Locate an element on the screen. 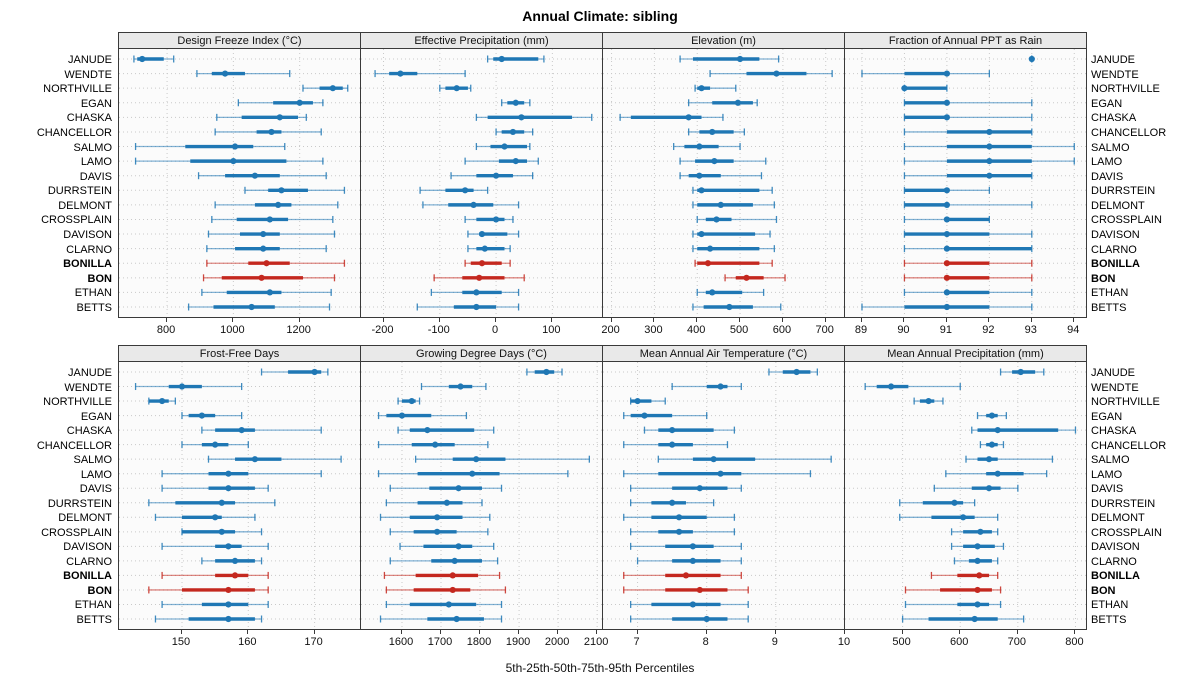 The image size is (1200, 700). x-tick-label: 93 is located at coordinates (1030, 330).